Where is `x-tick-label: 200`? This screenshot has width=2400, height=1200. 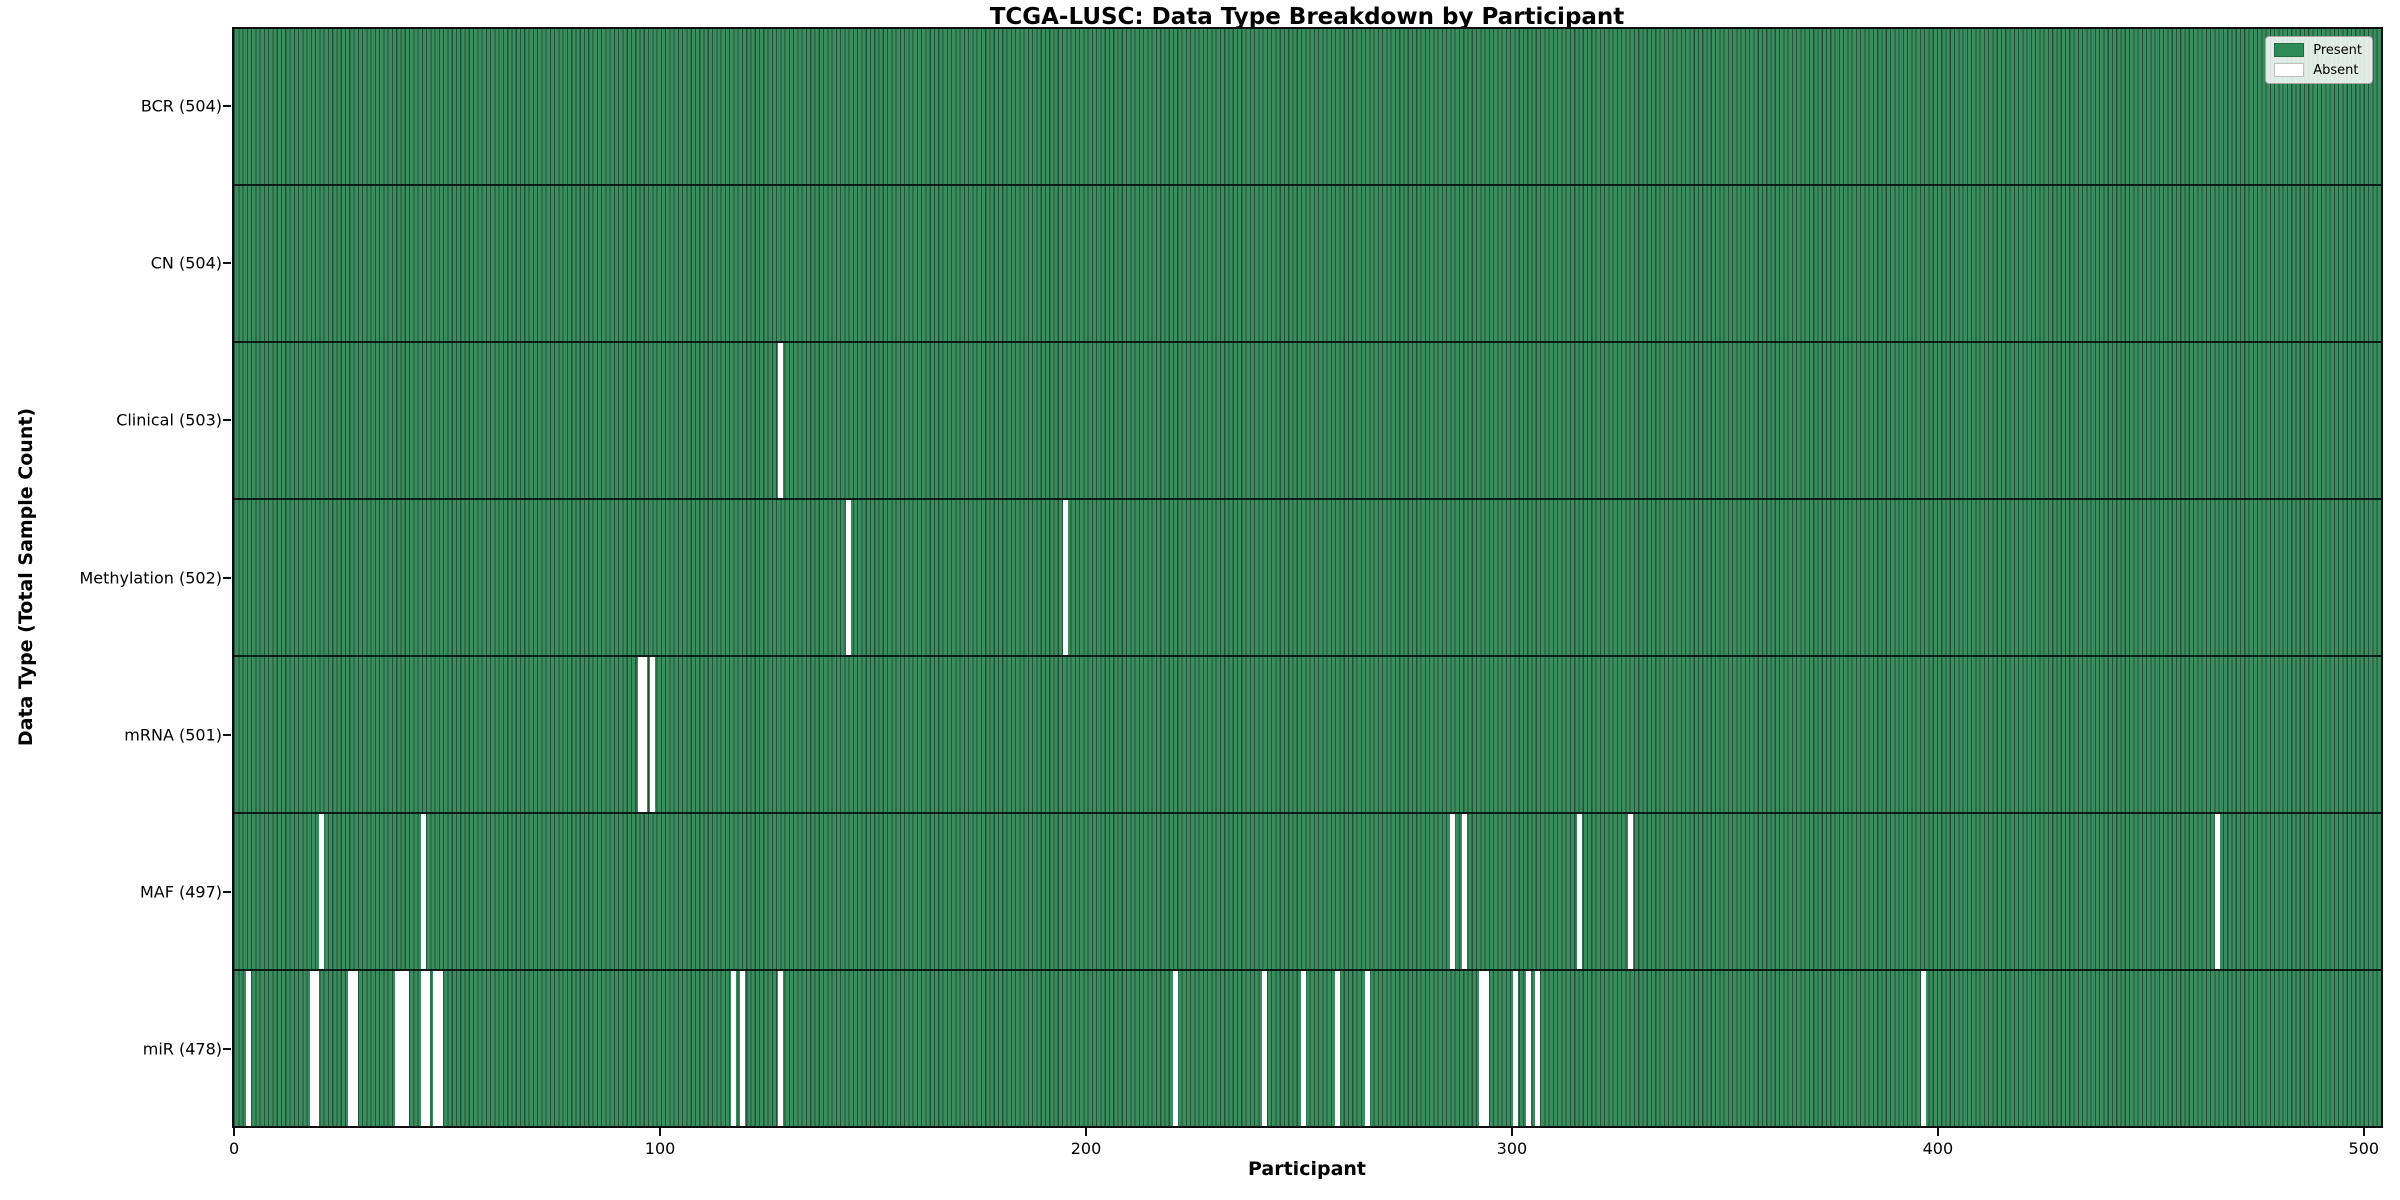
x-tick-label: 200 is located at coordinates (1086, 1148).